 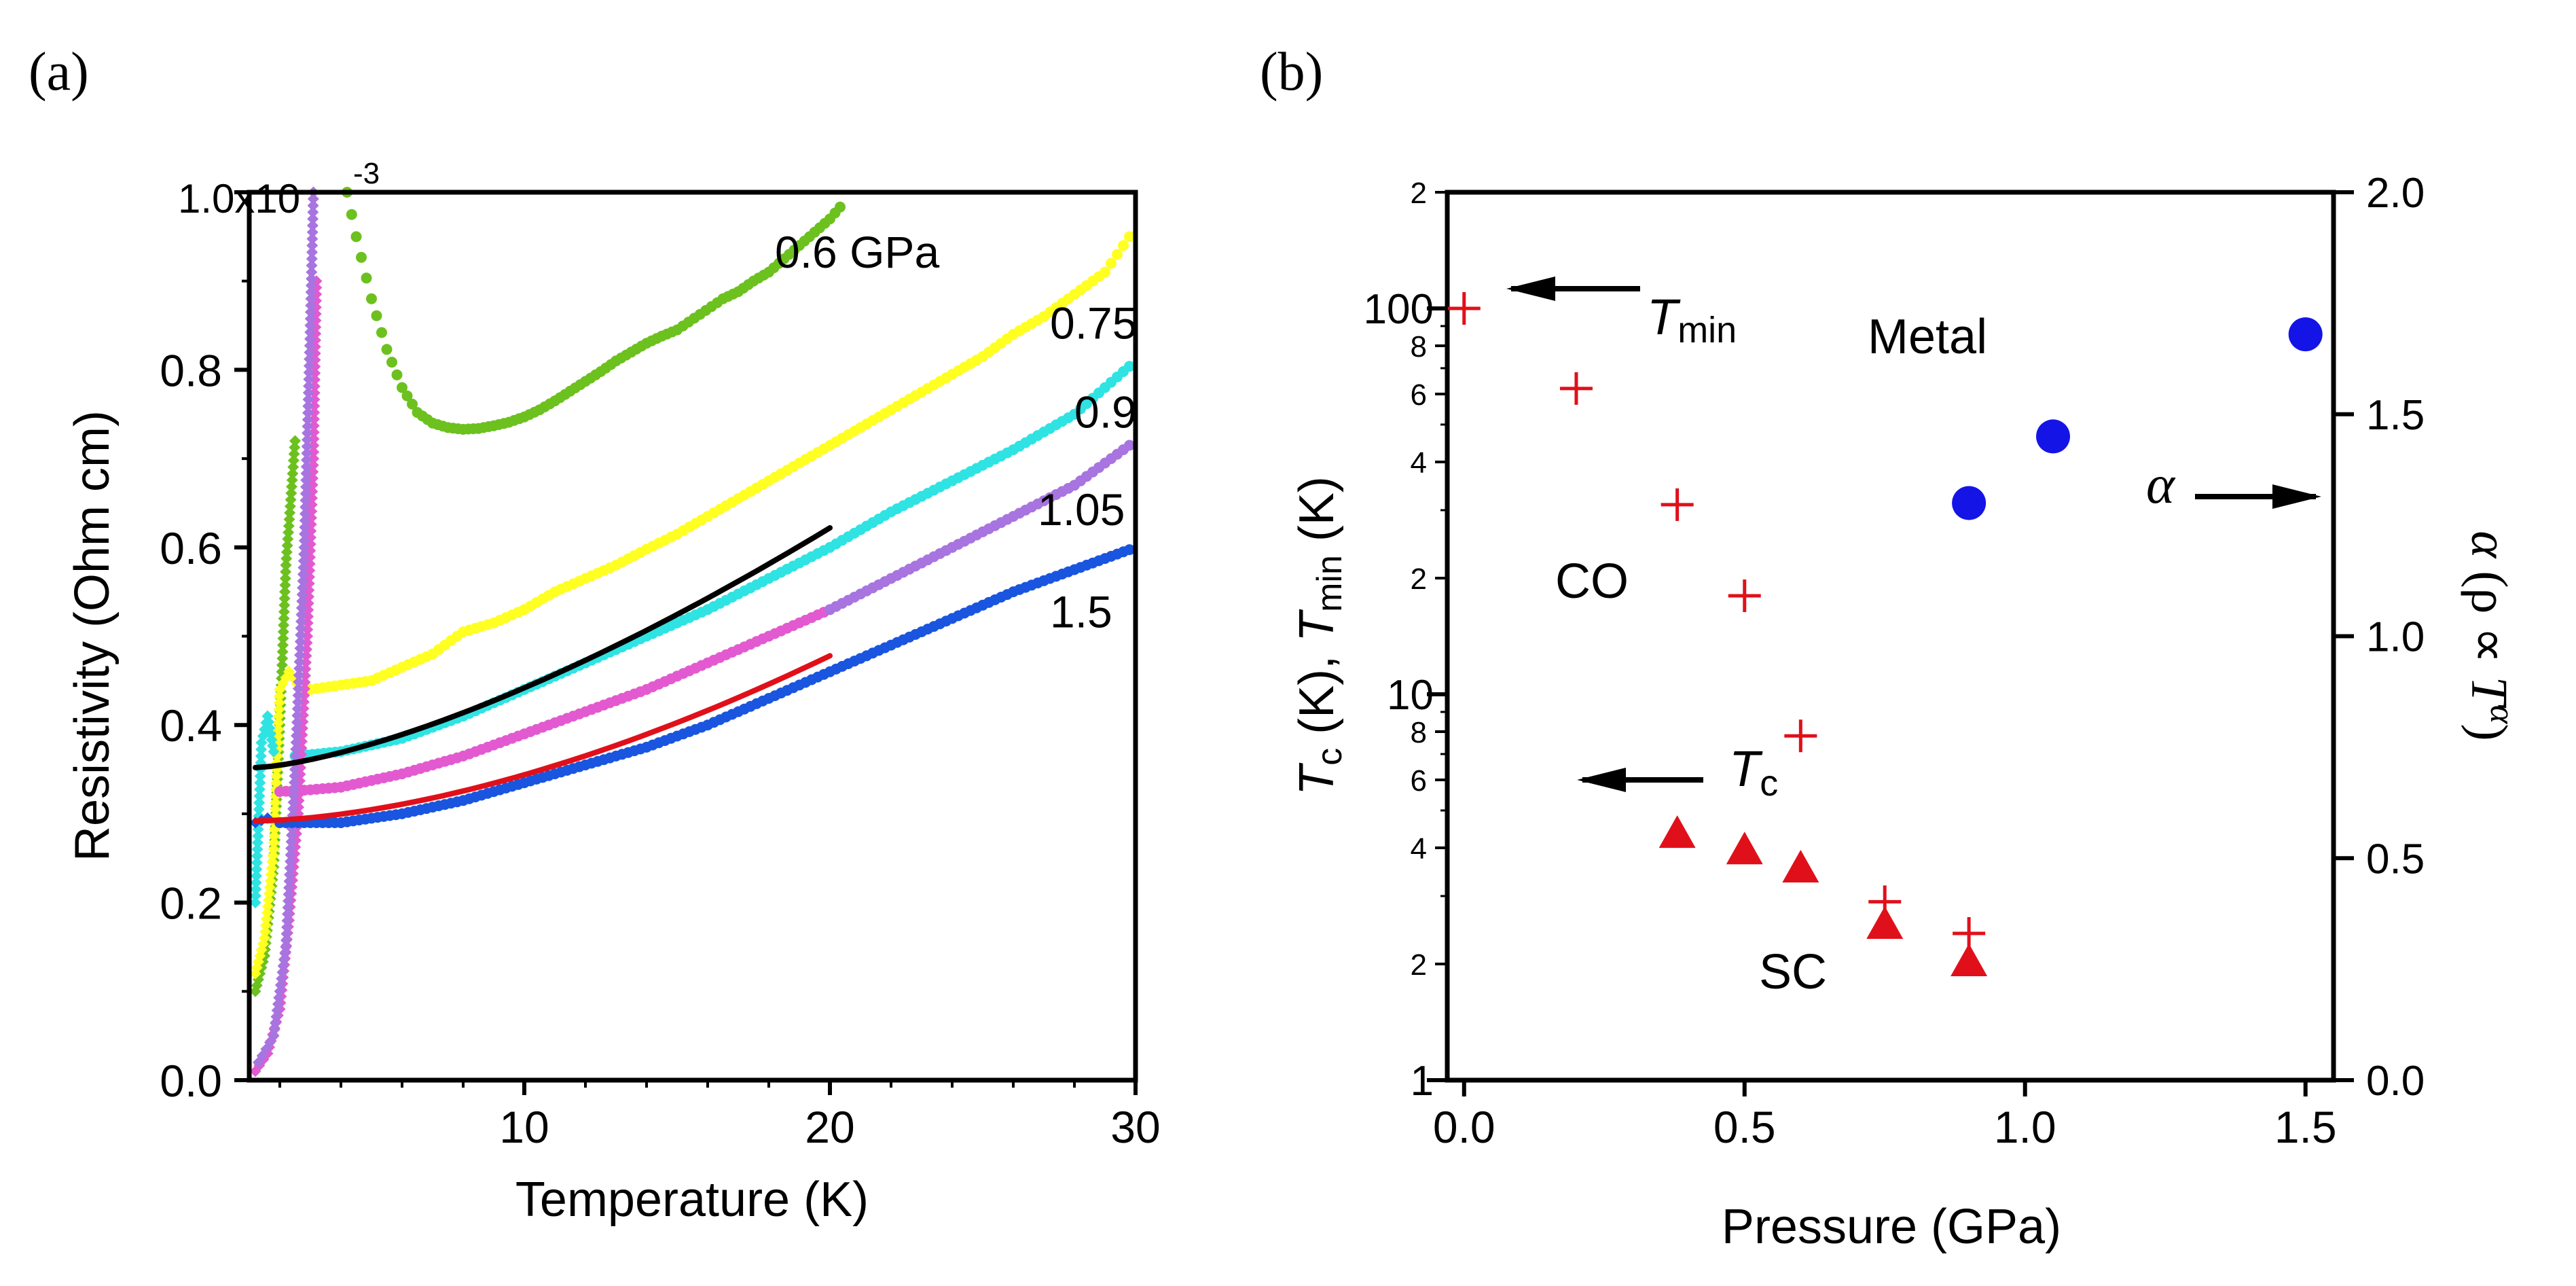 I want to click on panel-a-y-axis-label: Resistivity (Ohm cm), so click(x=93, y=636).